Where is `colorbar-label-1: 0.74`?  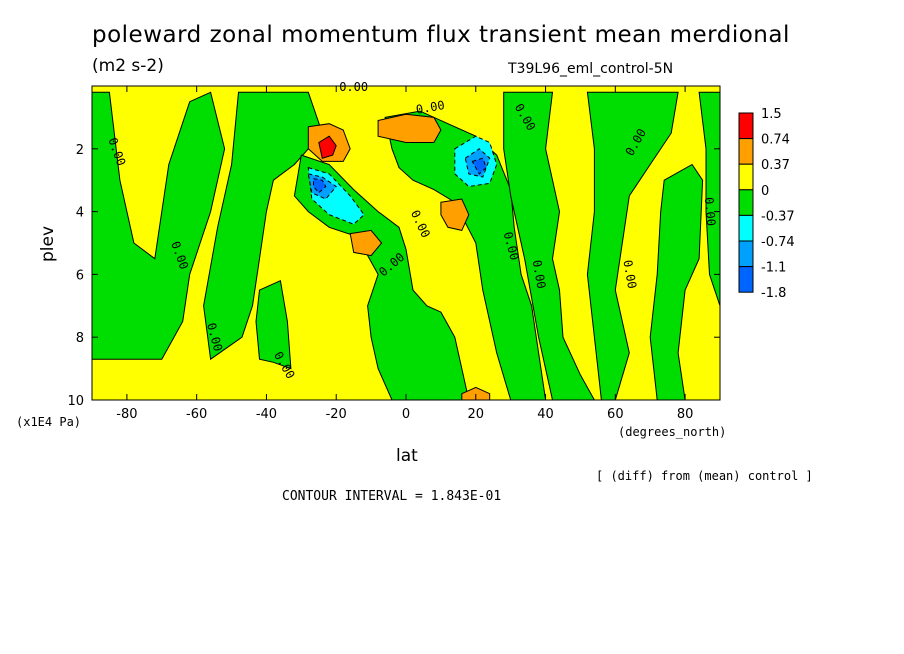 colorbar-label-1: 0.74 is located at coordinates (775, 140).